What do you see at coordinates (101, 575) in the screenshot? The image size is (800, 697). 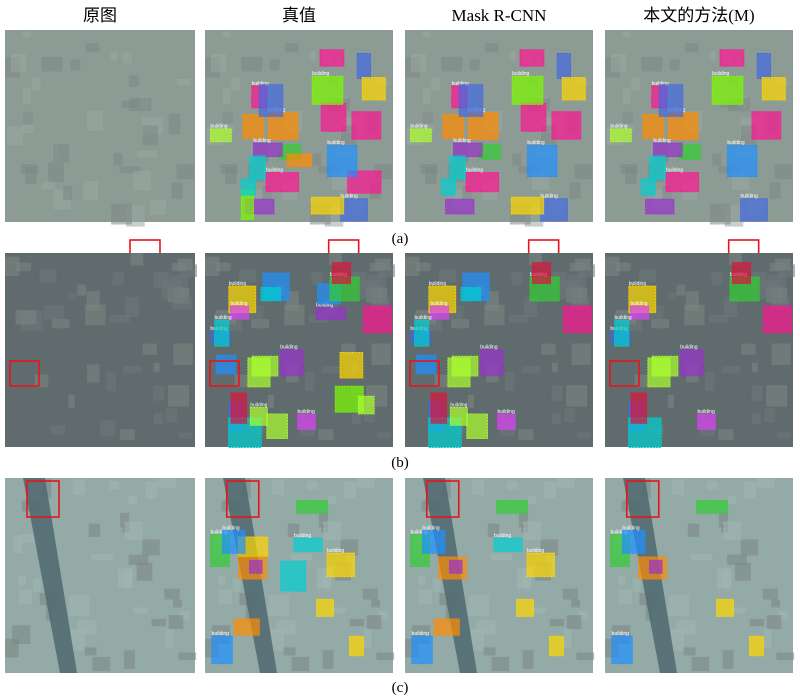 I see `image-panel` at bounding box center [101, 575].